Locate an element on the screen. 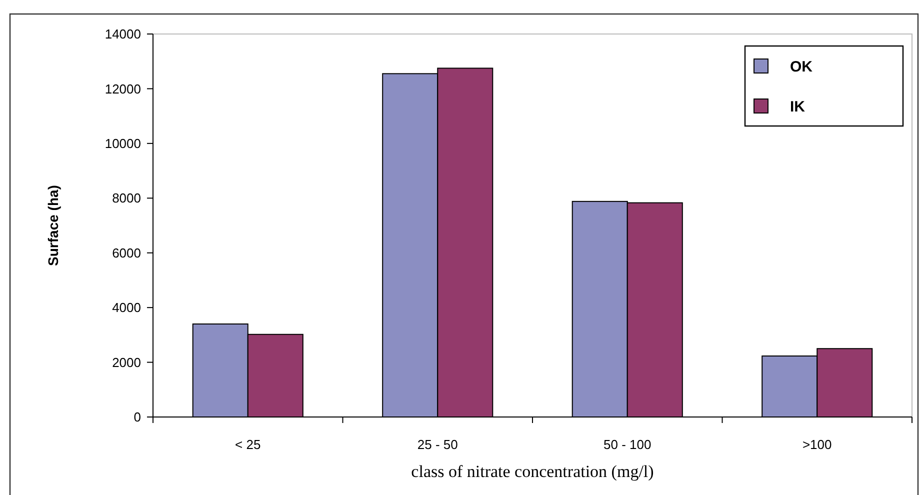 Image resolution: width=920 pixels, height=495 pixels. y-tick-label: 2000 is located at coordinates (126, 362).